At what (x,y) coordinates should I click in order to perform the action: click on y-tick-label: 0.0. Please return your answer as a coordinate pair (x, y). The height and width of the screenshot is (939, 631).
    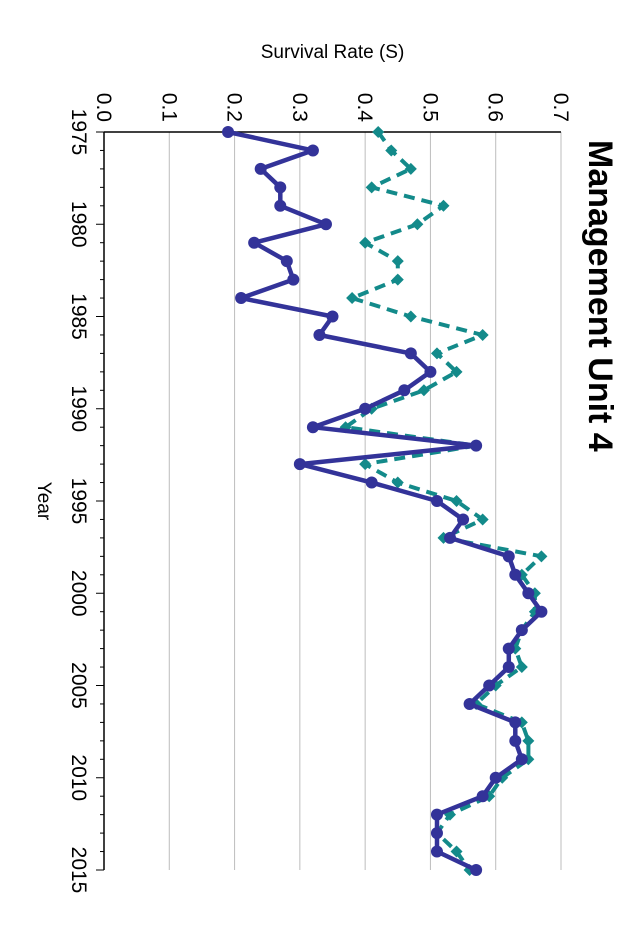
    Looking at the image, I should click on (103, 107).